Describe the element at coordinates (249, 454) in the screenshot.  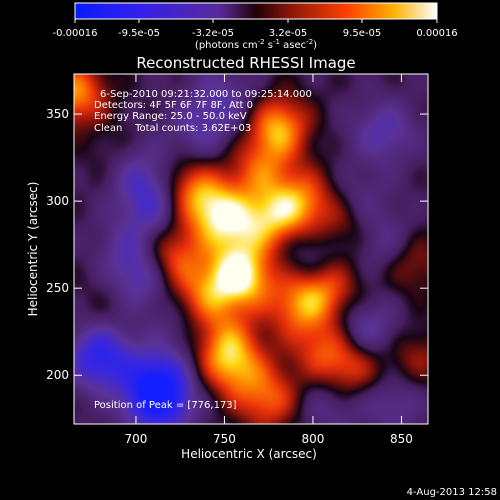
I see `x-axis-label: Heliocentric X (arcsec)` at that location.